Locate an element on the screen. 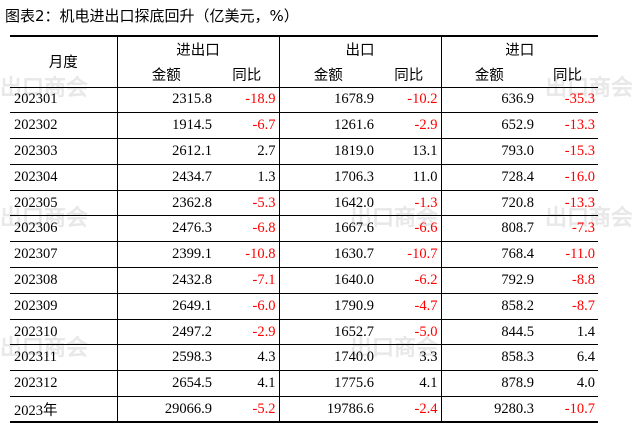 The width and height of the screenshot is (632, 429). import-amount-cell: 793.0 is located at coordinates (489, 151).